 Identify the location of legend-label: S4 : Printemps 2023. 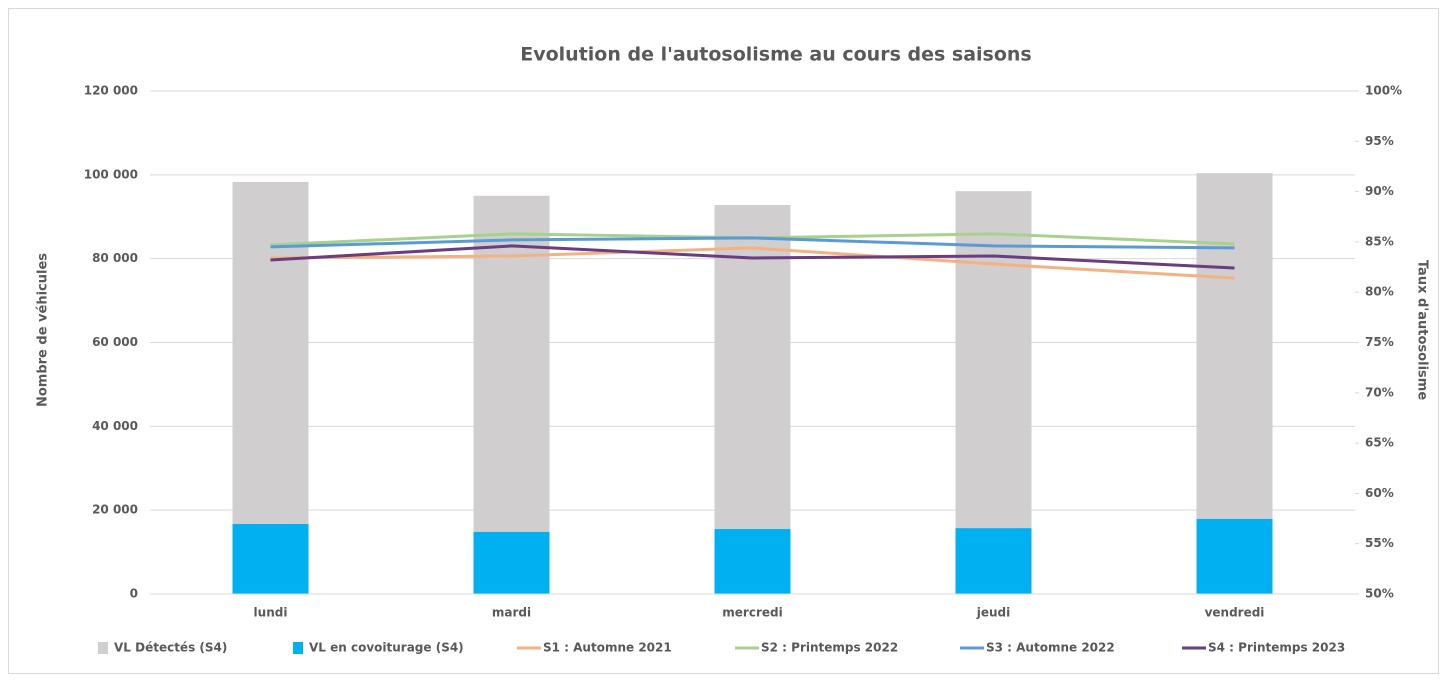
(1276, 648).